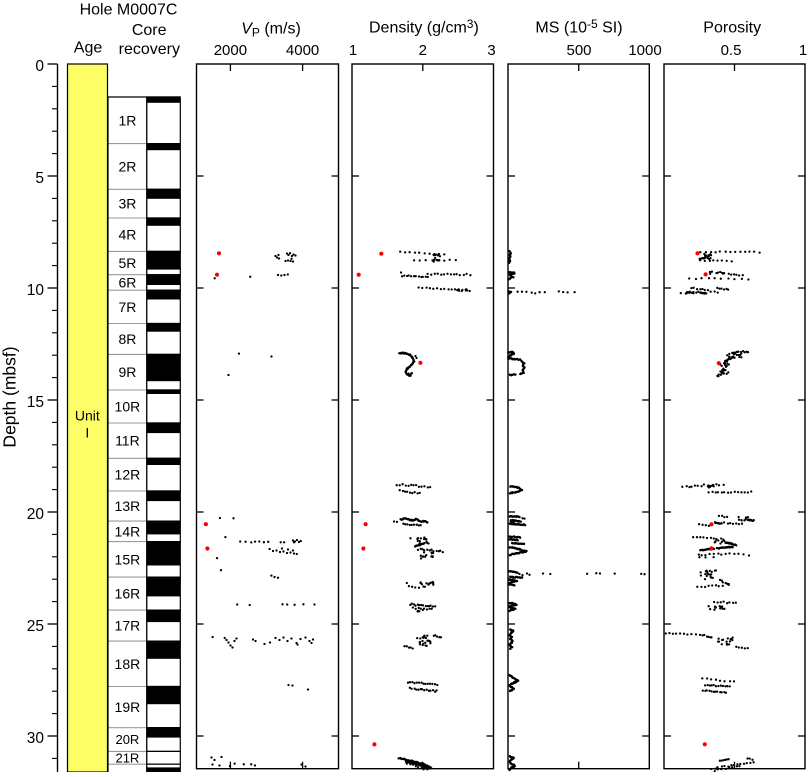 Image resolution: width=810 pixels, height=777 pixels. I want to click on svg-text: 8R, so click(127, 339).